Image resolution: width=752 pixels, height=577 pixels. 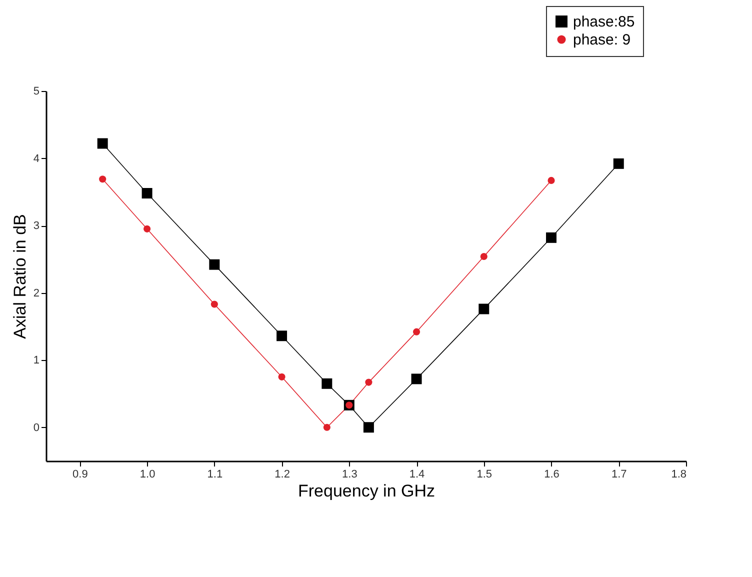 What do you see at coordinates (602, 40) in the screenshot?
I see `legend-label: phase: 9` at bounding box center [602, 40].